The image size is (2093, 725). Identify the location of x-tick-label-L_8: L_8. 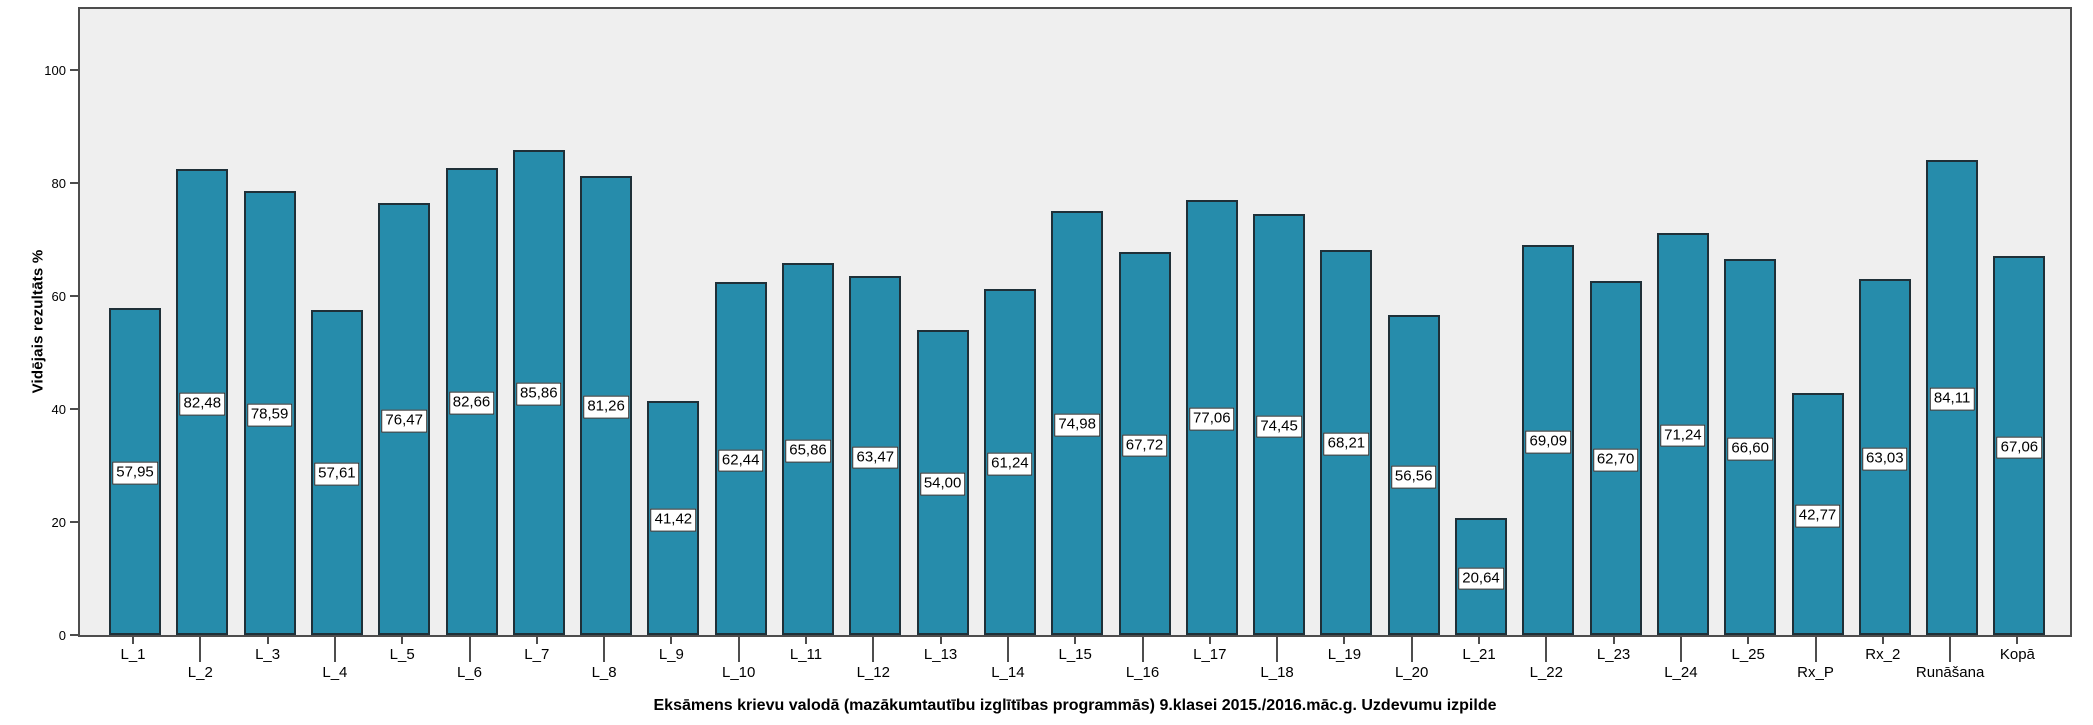
(604, 672).